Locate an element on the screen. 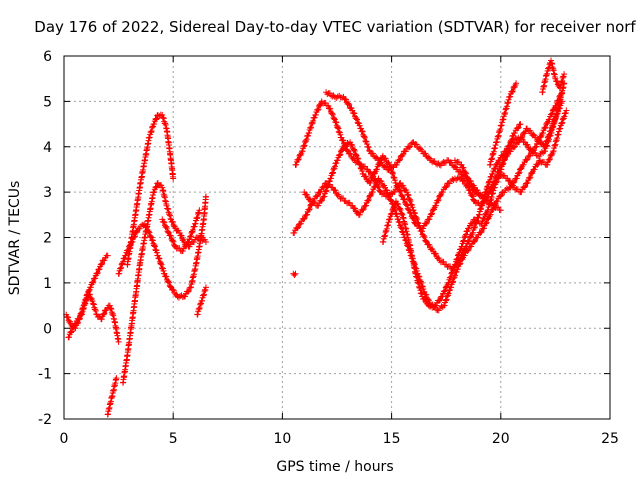 This screenshot has height=480, width=640. series-track-h is located at coordinates (201, 301).